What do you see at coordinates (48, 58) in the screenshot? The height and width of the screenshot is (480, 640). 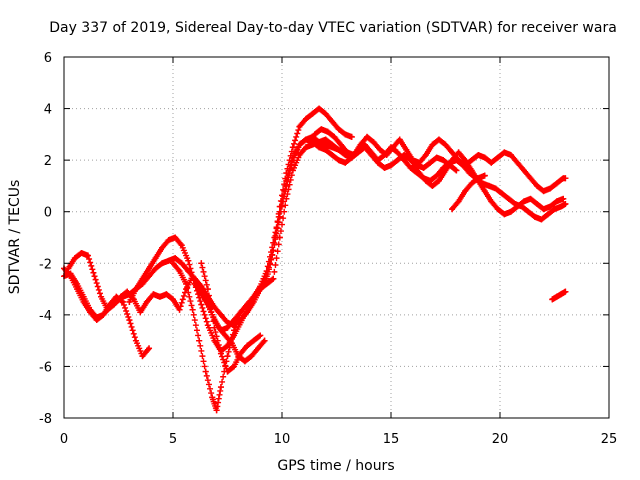 I see `y-tick-label: 6` at bounding box center [48, 58].